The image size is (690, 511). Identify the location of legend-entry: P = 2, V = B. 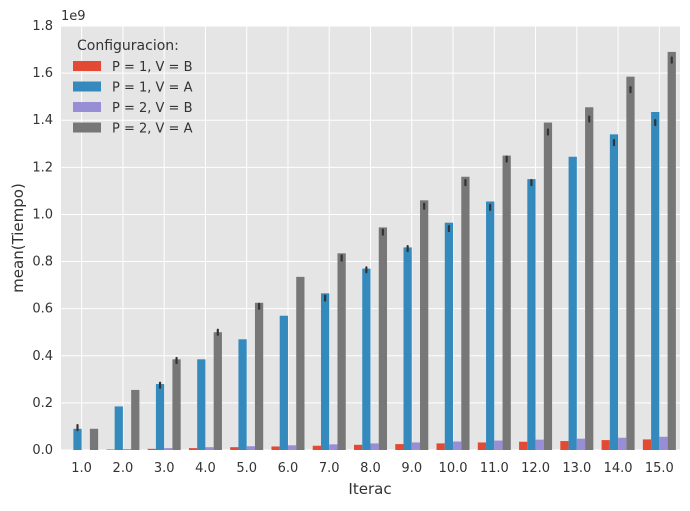
(152, 108).